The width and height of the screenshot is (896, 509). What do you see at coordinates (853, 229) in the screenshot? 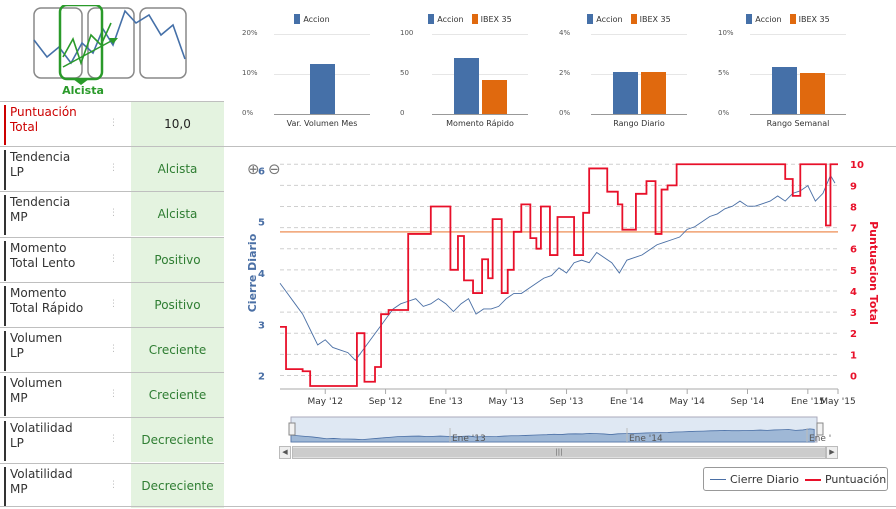
I see `y2-tick-label: 7` at bounding box center [853, 229].